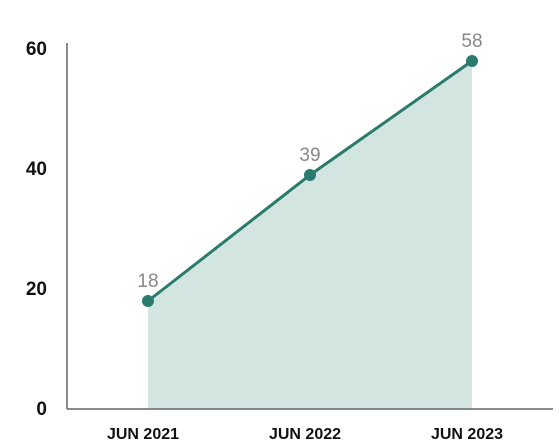 The image size is (559, 443). I want to click on value-label: 58, so click(471, 41).